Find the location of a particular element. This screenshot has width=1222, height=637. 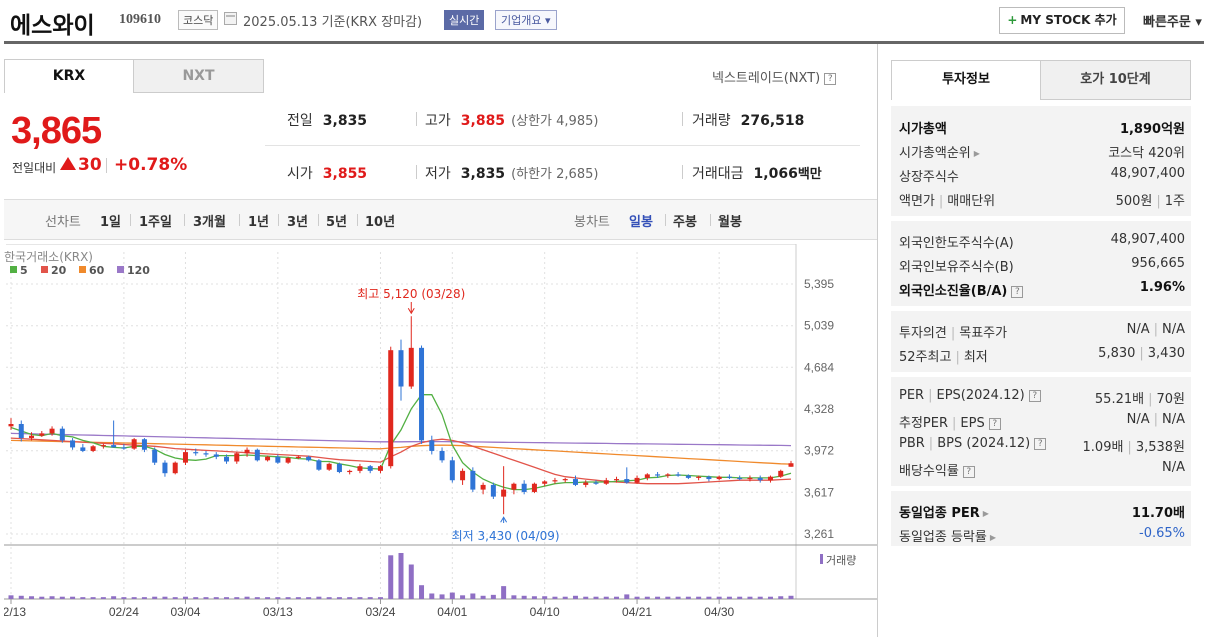

period-5y: 5년 is located at coordinates (337, 222).